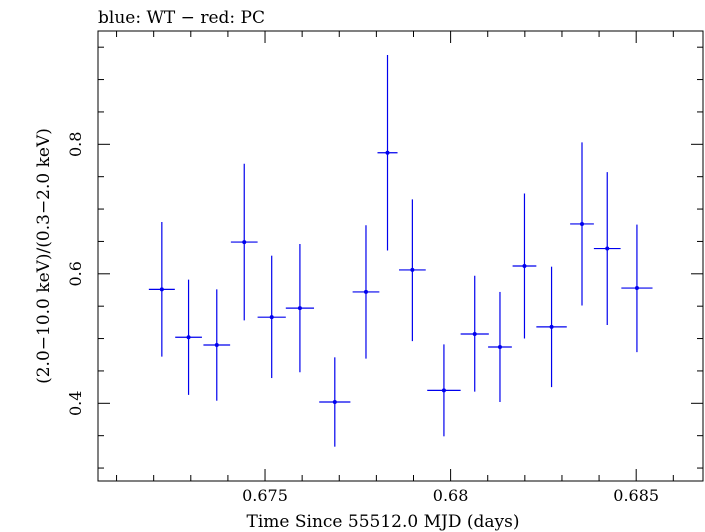 The height and width of the screenshot is (532, 705). I want to click on x-tick-label: 0.68, so click(451, 495).